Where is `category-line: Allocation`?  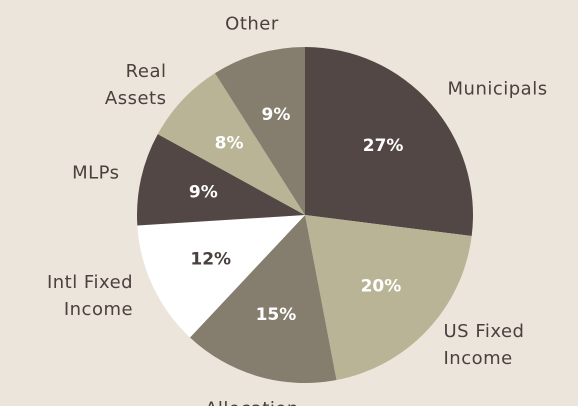 category-line: Allocation is located at coordinates (252, 402).